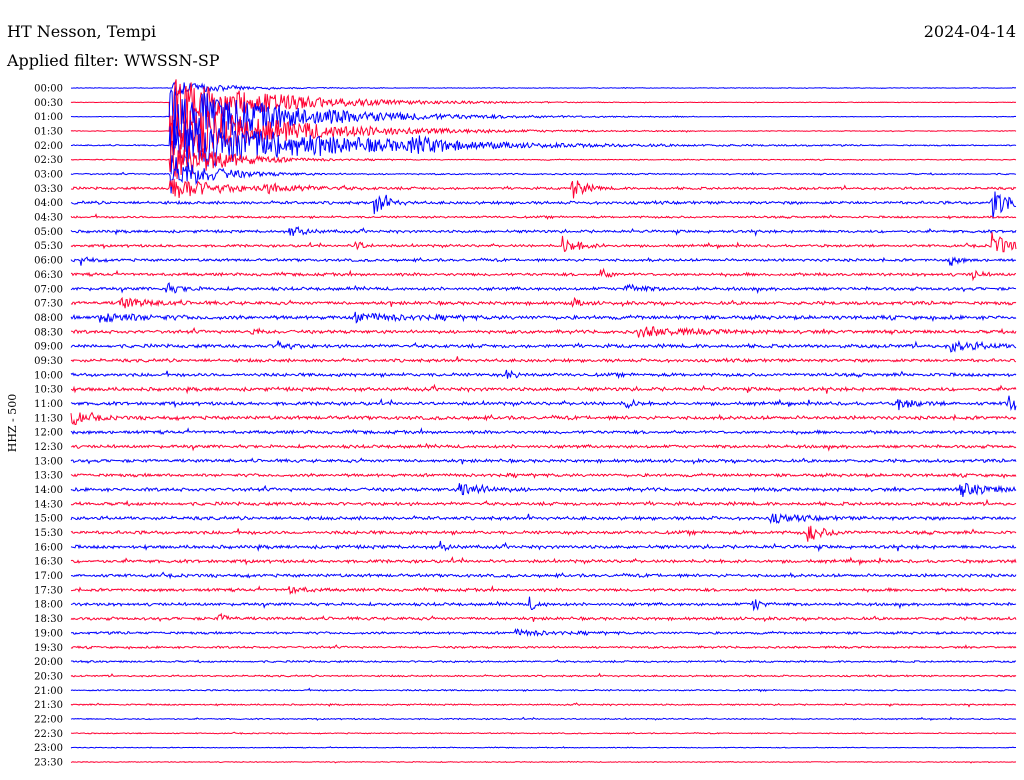  I want to click on tick-label: 13:30, so click(48, 476).